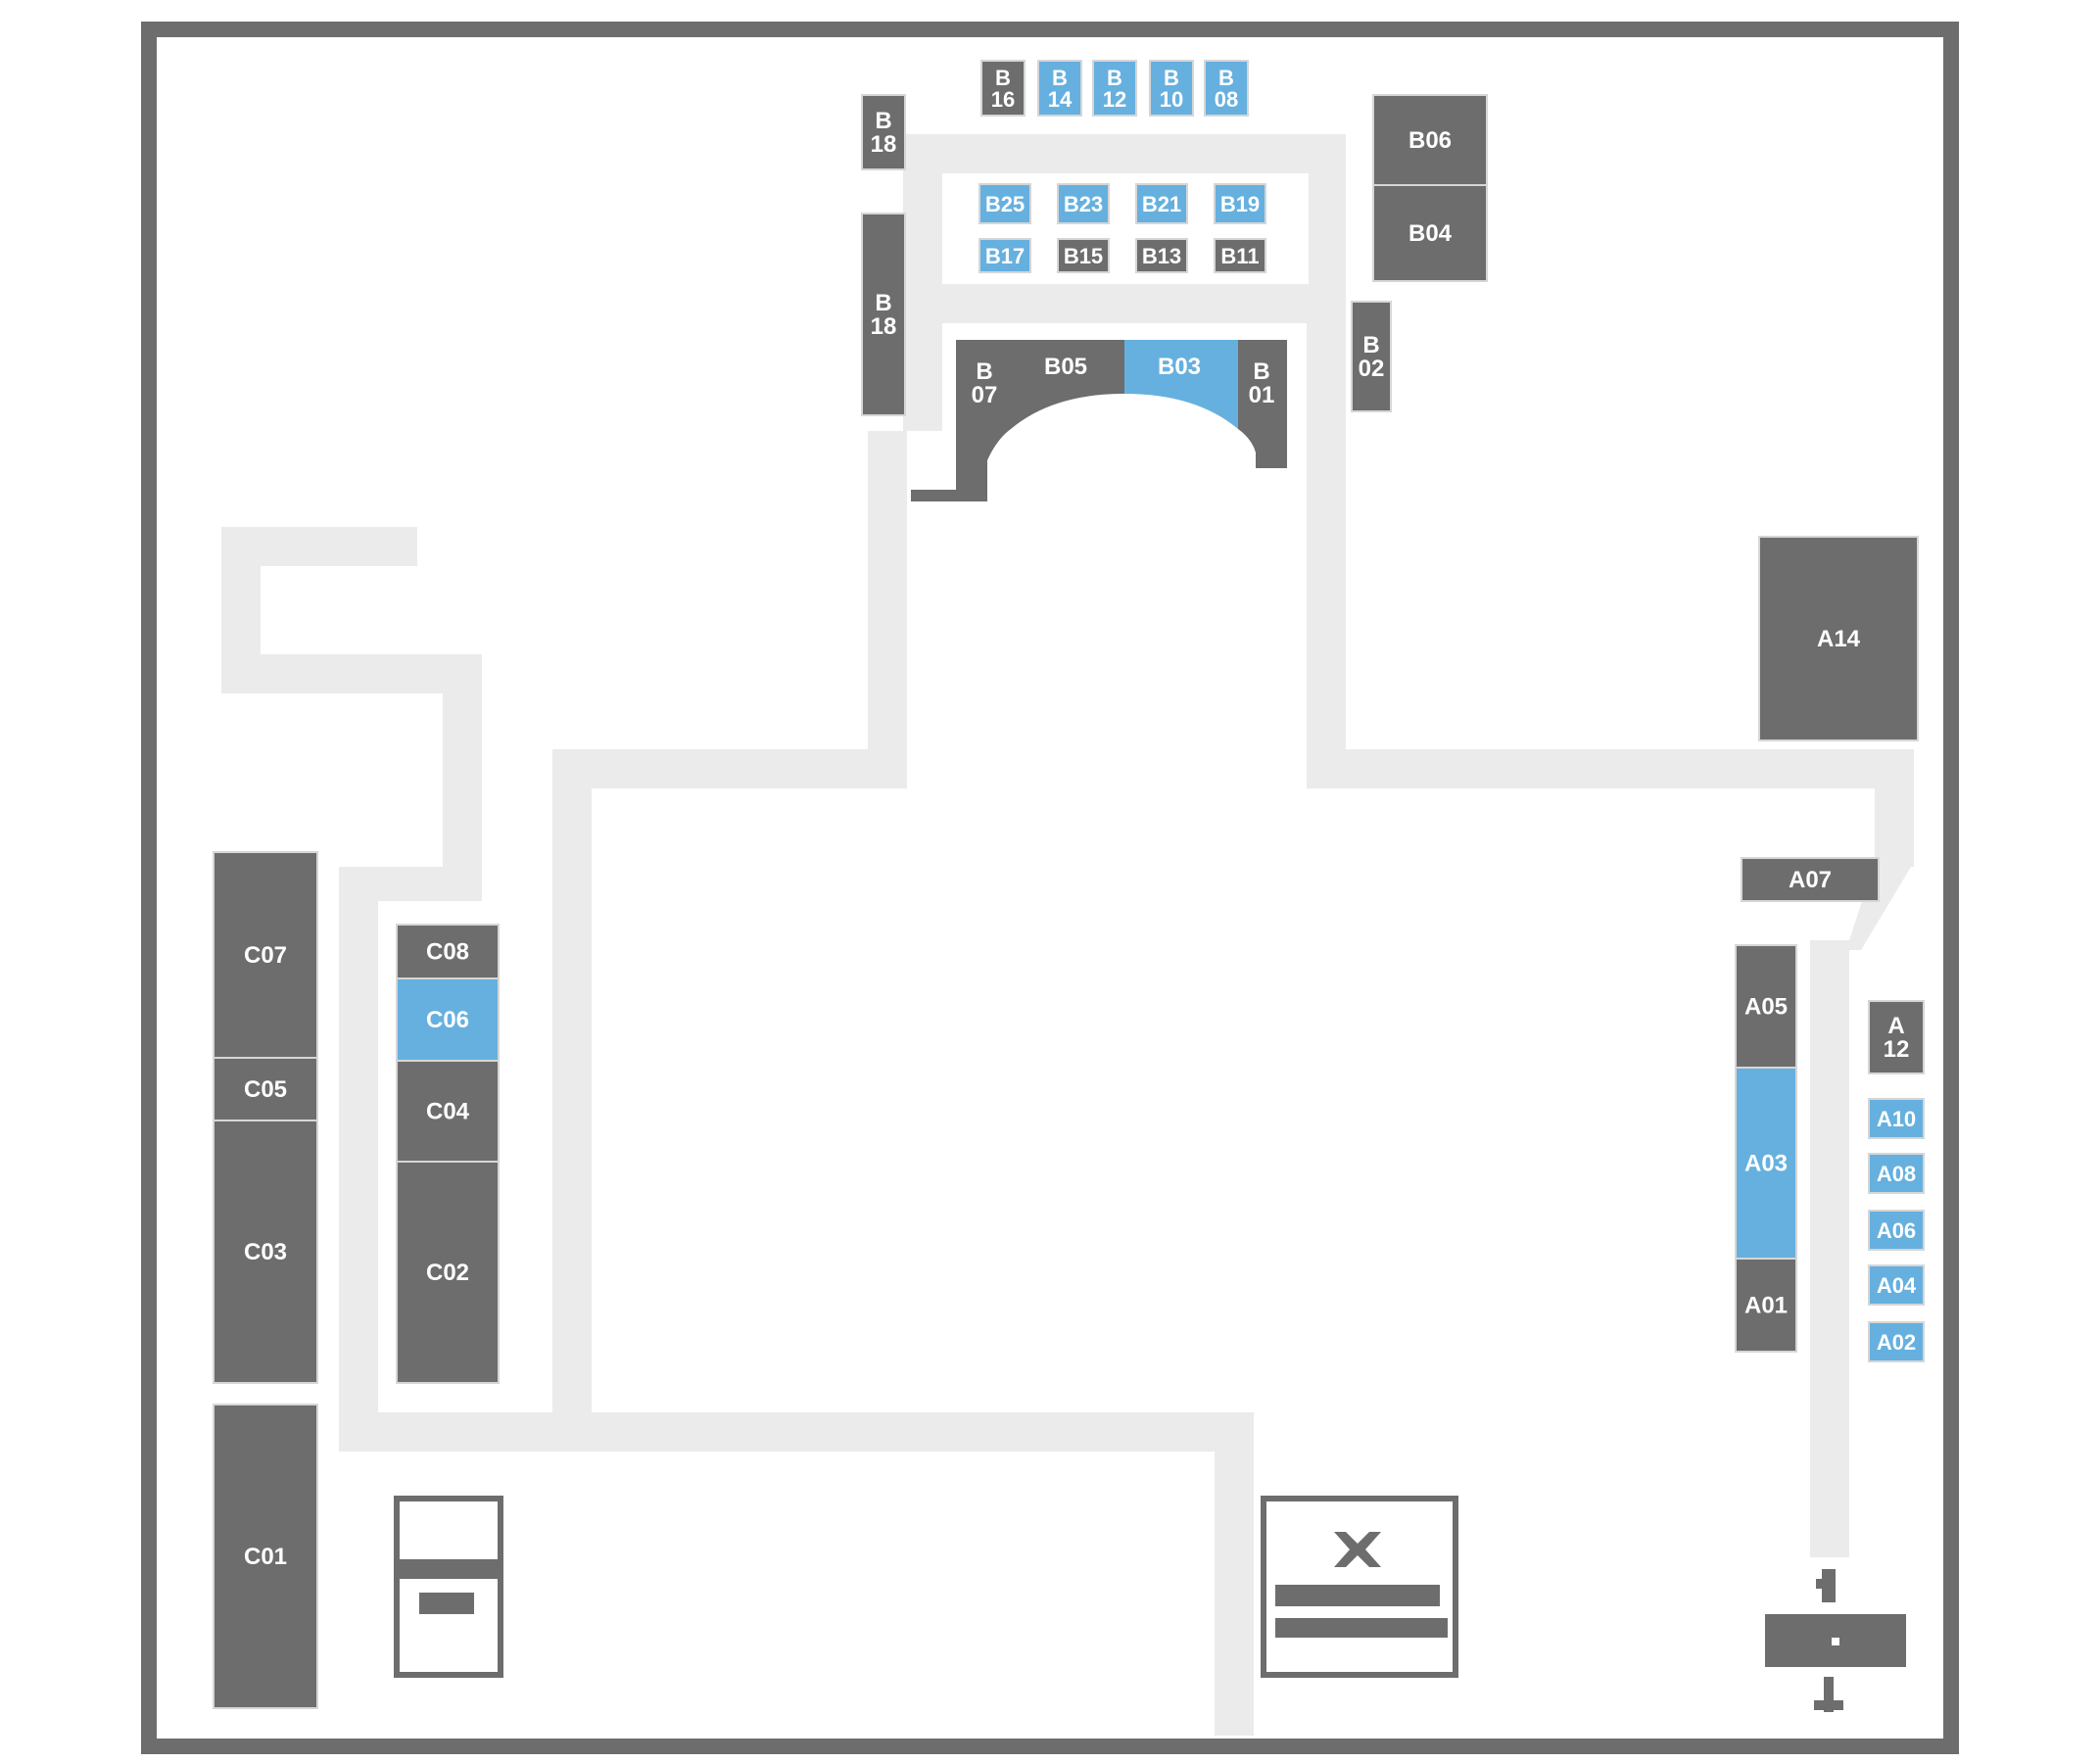  What do you see at coordinates (1360, 1587) in the screenshot?
I see `stage-icon` at bounding box center [1360, 1587].